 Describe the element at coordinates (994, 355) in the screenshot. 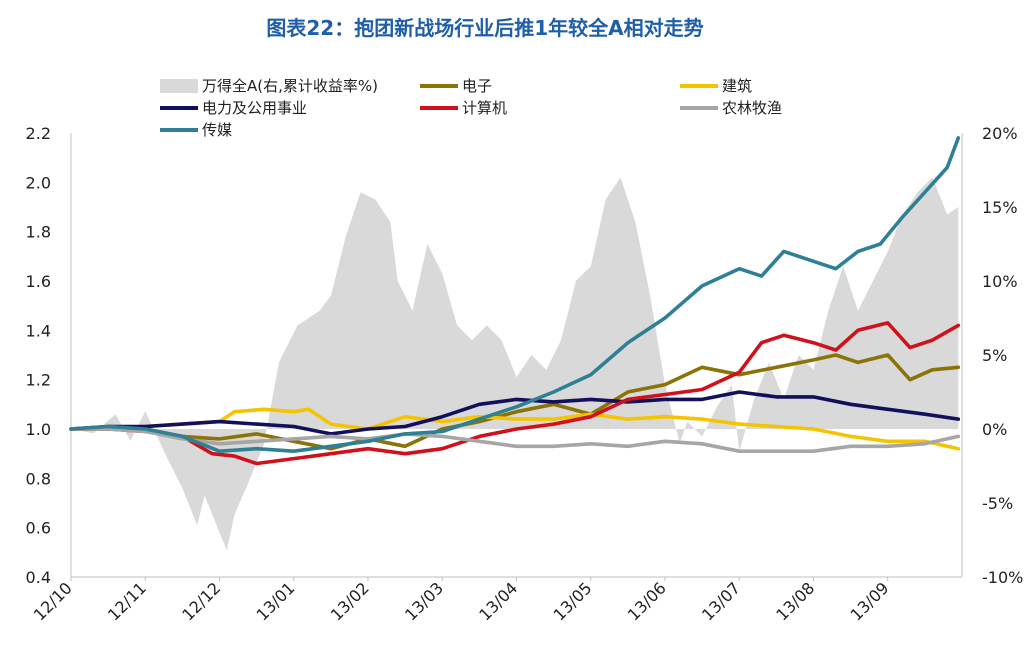

I see `right-tick-label: 5%` at that location.